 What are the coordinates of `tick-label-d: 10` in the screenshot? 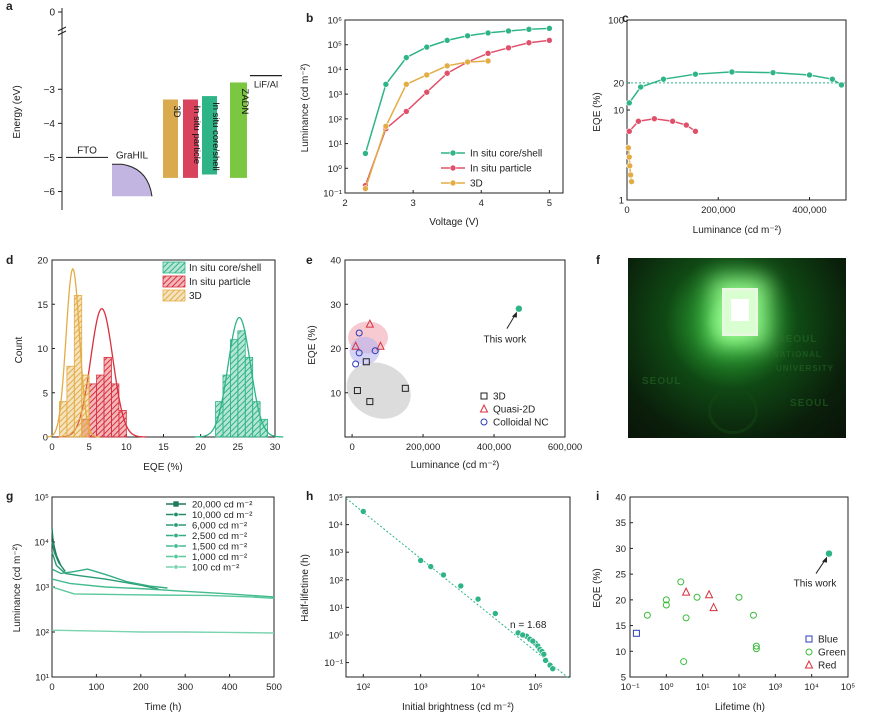 It's located at (126, 447).